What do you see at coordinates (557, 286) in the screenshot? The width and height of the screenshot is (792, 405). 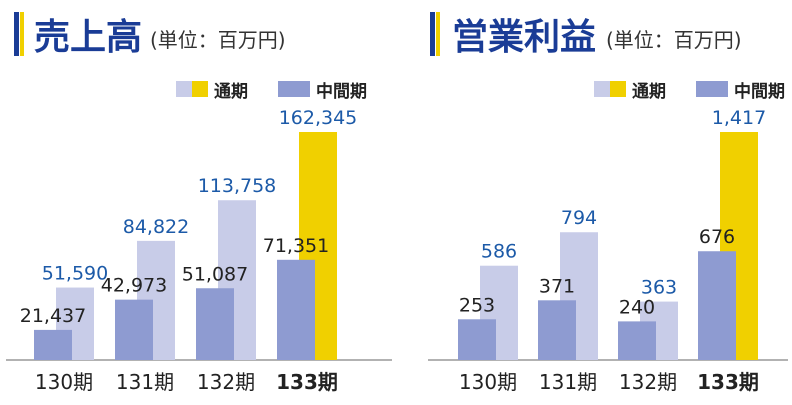 I see `interim-value-label: 371` at bounding box center [557, 286].